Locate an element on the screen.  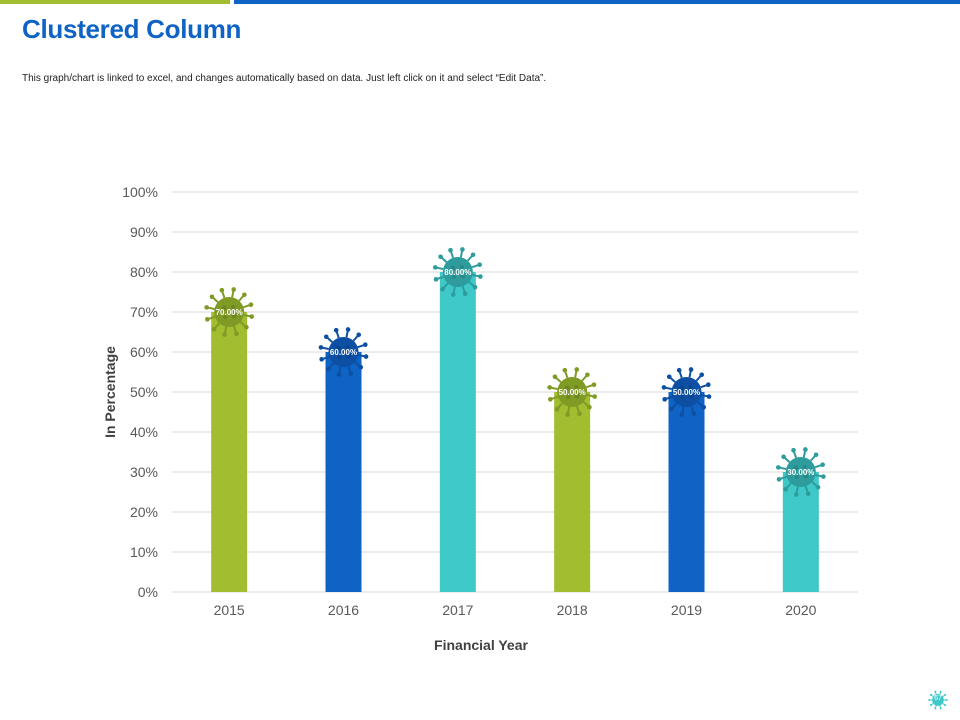
y-tick-label: 80% is located at coordinates (144, 272).